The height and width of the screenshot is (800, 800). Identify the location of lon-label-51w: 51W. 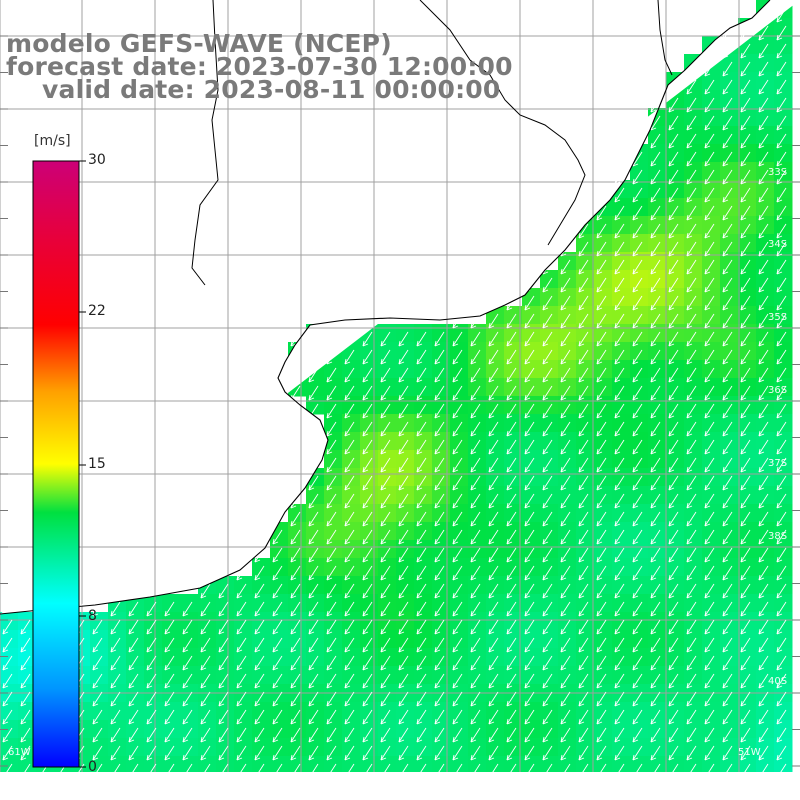
(749, 752).